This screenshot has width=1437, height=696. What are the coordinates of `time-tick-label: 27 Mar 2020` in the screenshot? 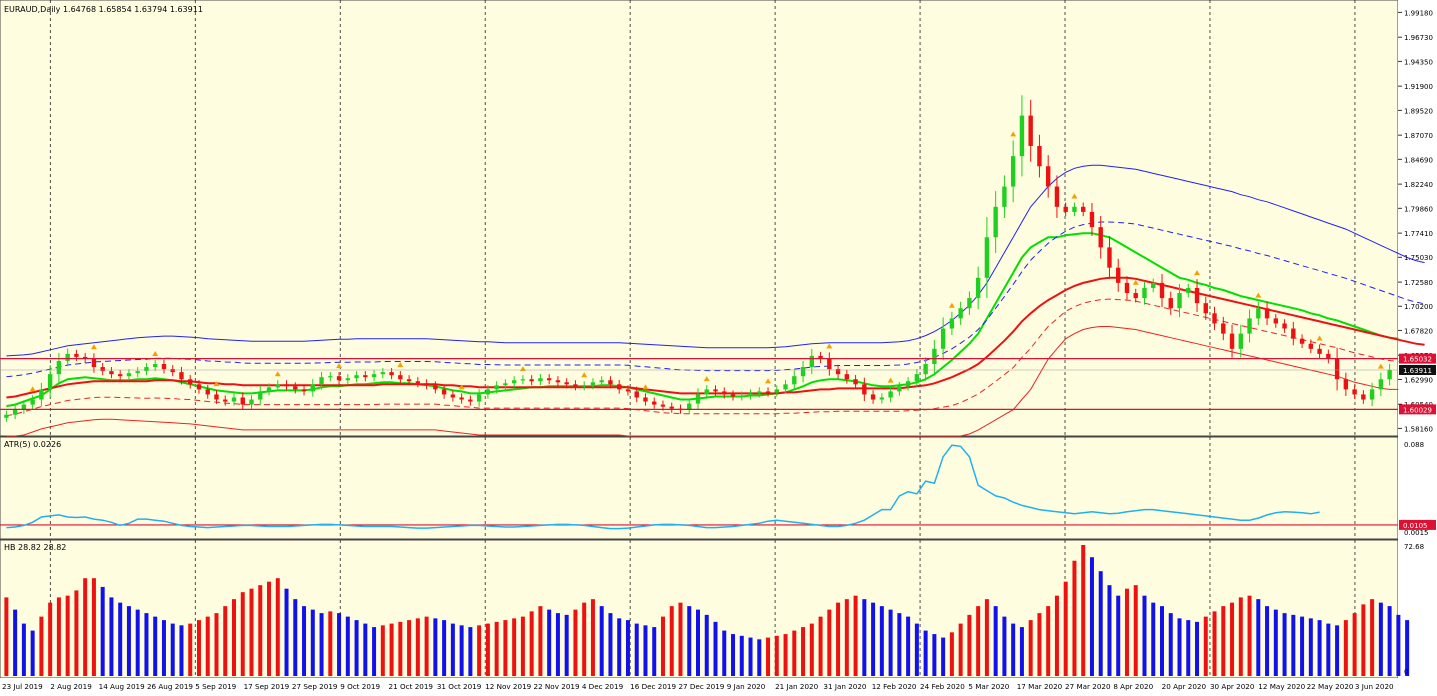 It's located at (1088, 686).